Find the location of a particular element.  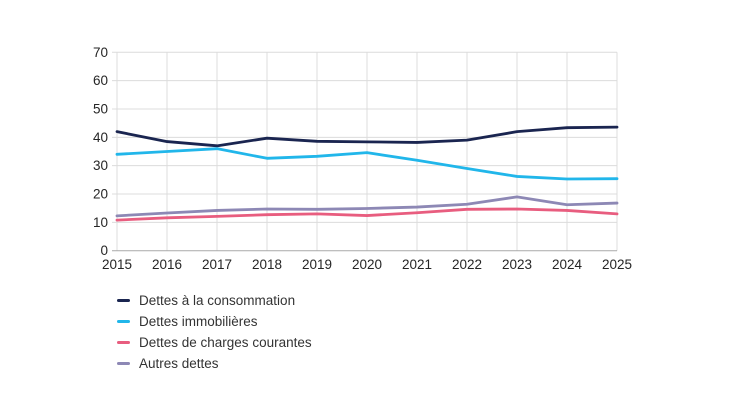

x-tick-label: 2022 is located at coordinates (467, 264).